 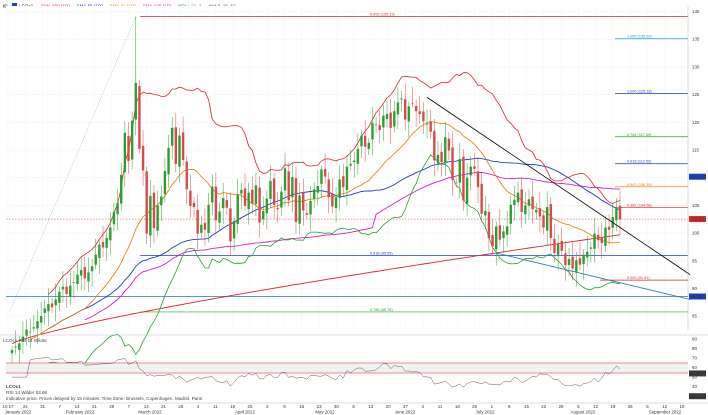 What do you see at coordinates (440, 406) in the screenshot?
I see `time-tick-label: 11` at bounding box center [440, 406].